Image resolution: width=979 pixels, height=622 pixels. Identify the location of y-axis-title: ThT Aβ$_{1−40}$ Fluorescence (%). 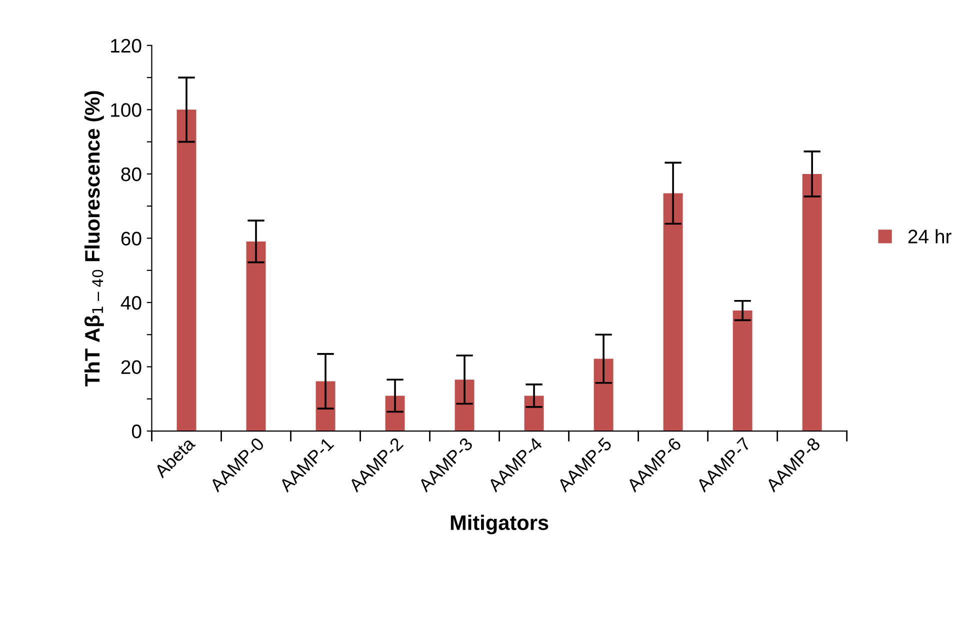
(94, 238).